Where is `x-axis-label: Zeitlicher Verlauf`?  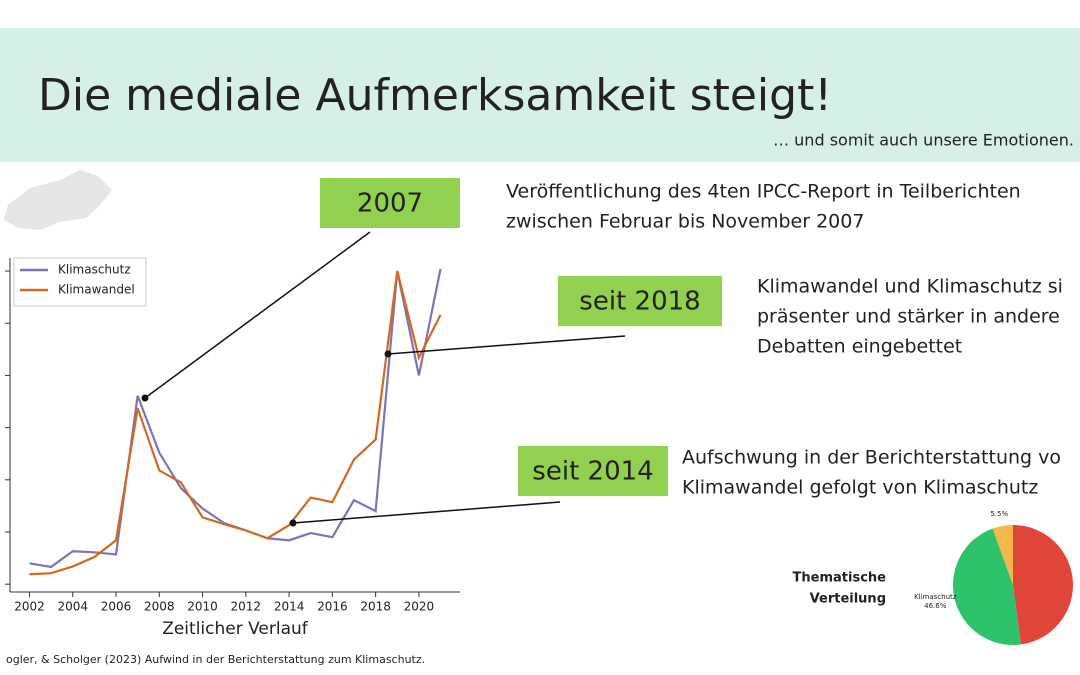
x-axis-label: Zeitlicher Verlauf is located at coordinates (235, 629).